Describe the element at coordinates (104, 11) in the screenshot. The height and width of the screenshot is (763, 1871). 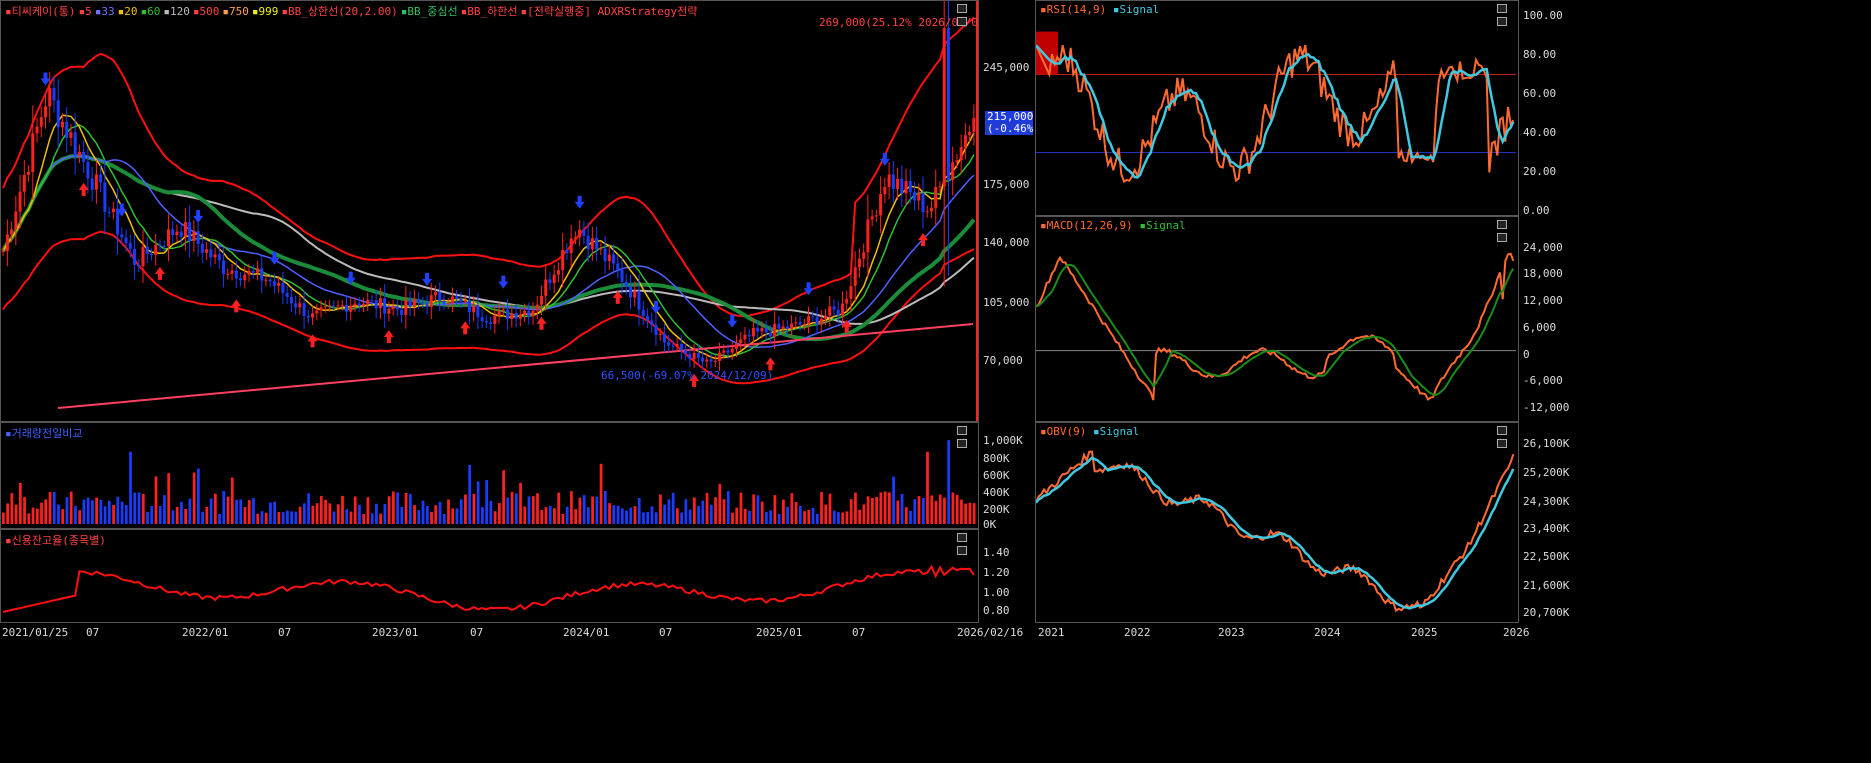
I see `legend-item: ▪33` at that location.